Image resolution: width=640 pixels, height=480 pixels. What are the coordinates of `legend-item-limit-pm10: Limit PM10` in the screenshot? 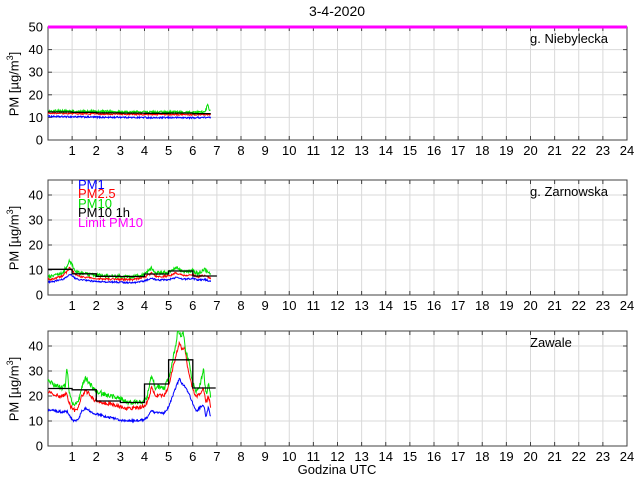 It's located at (111, 222).